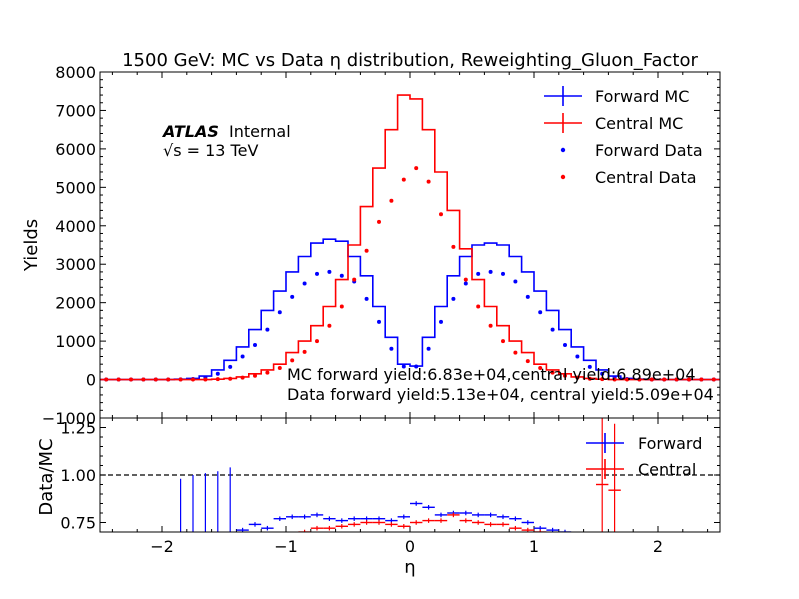 The width and height of the screenshot is (799, 599). Describe the element at coordinates (75, 149) in the screenshot. I see `main-y-tick-label: 6000` at that location.